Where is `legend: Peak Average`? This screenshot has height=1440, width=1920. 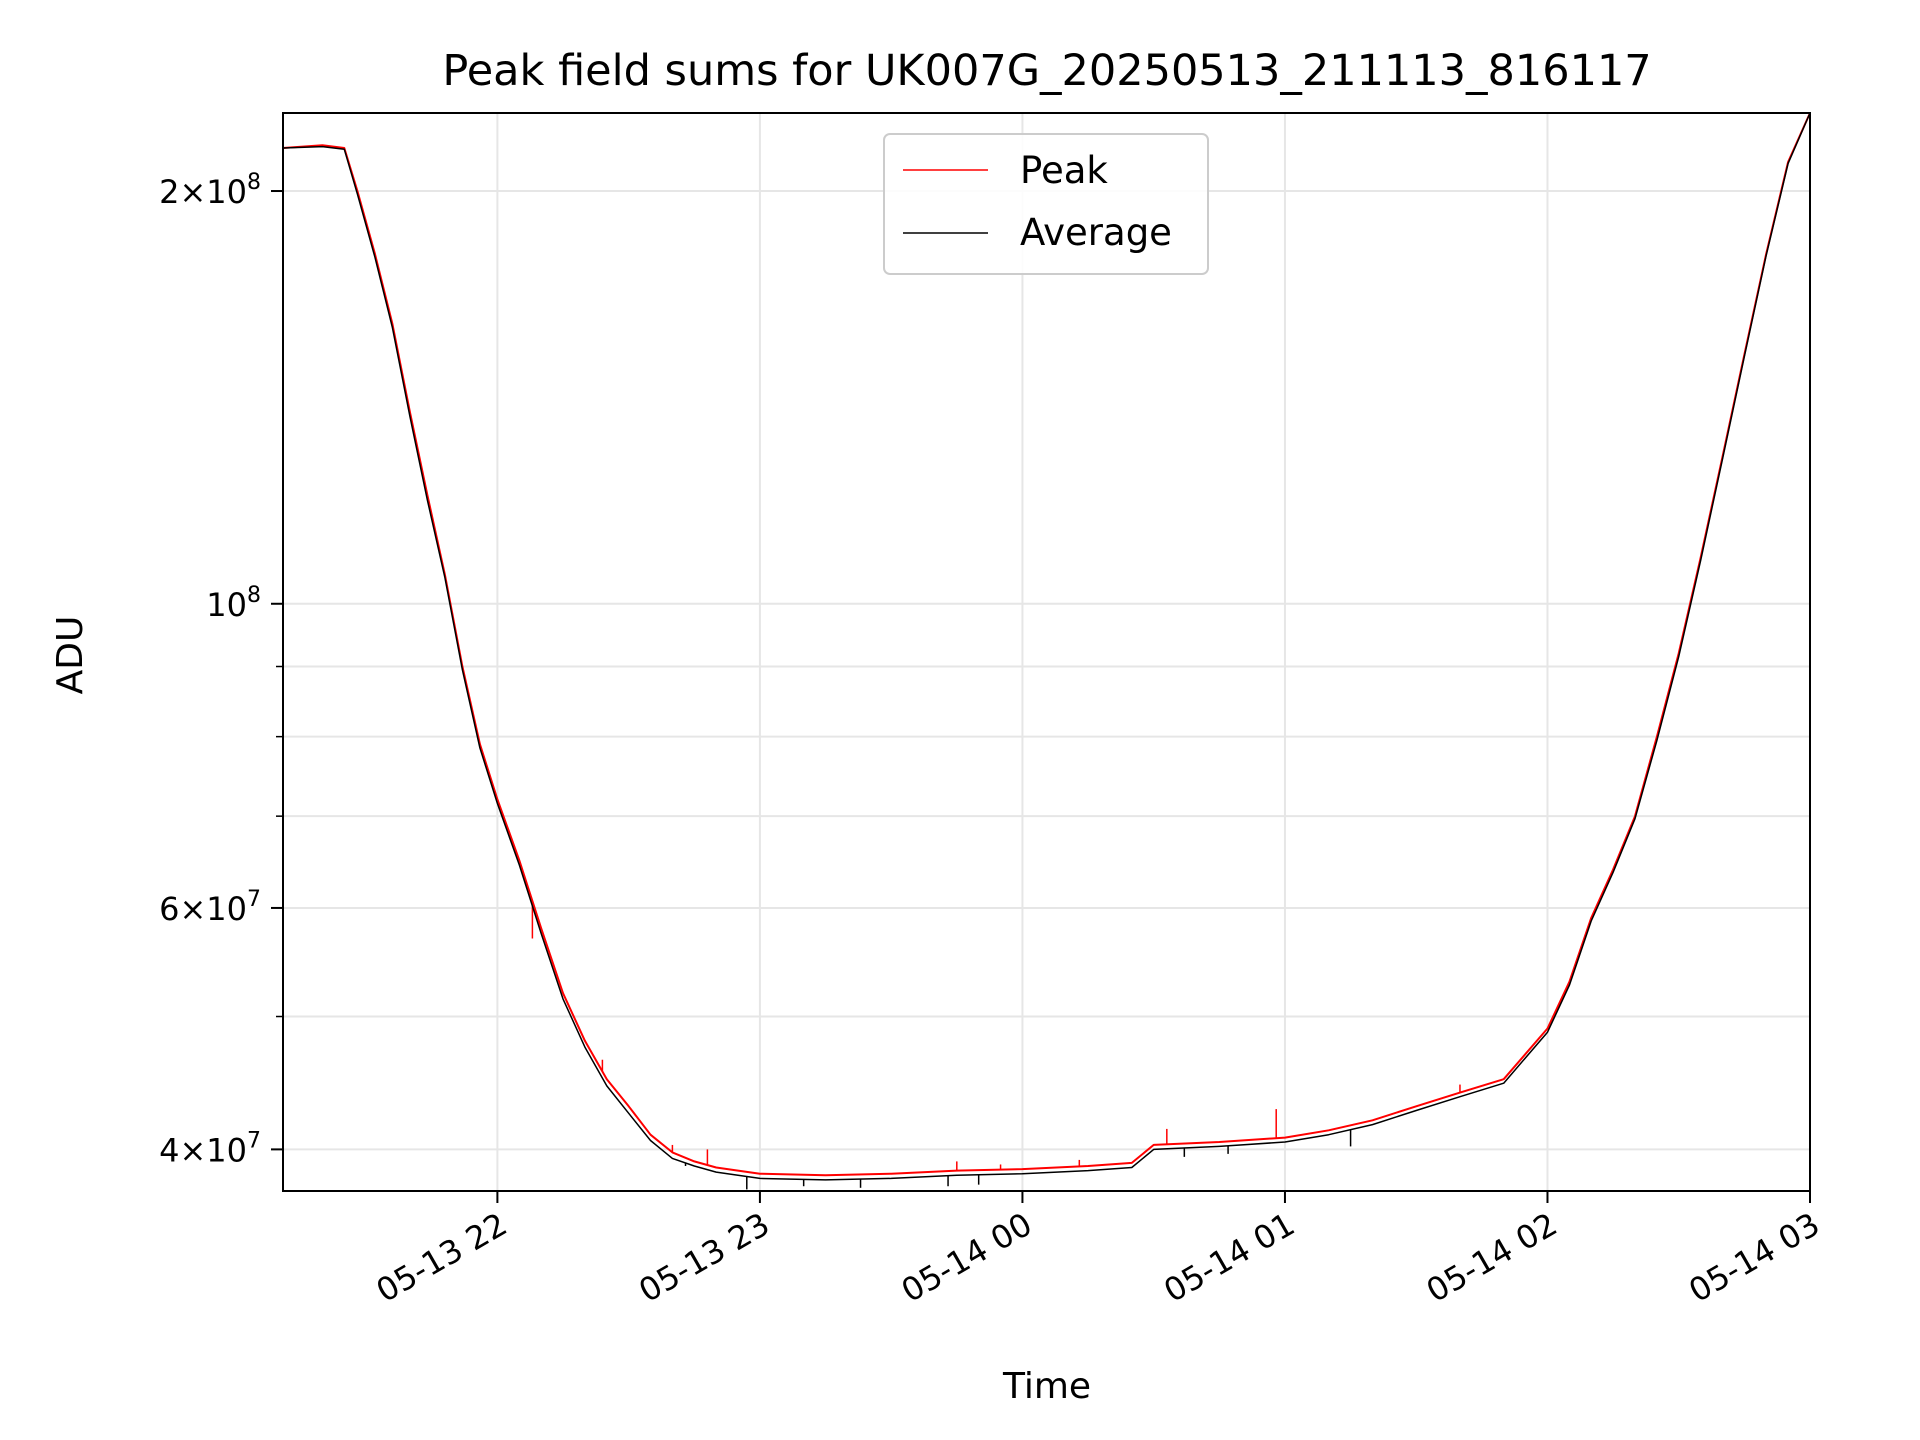 legend: Peak Average is located at coordinates (1046, 204).